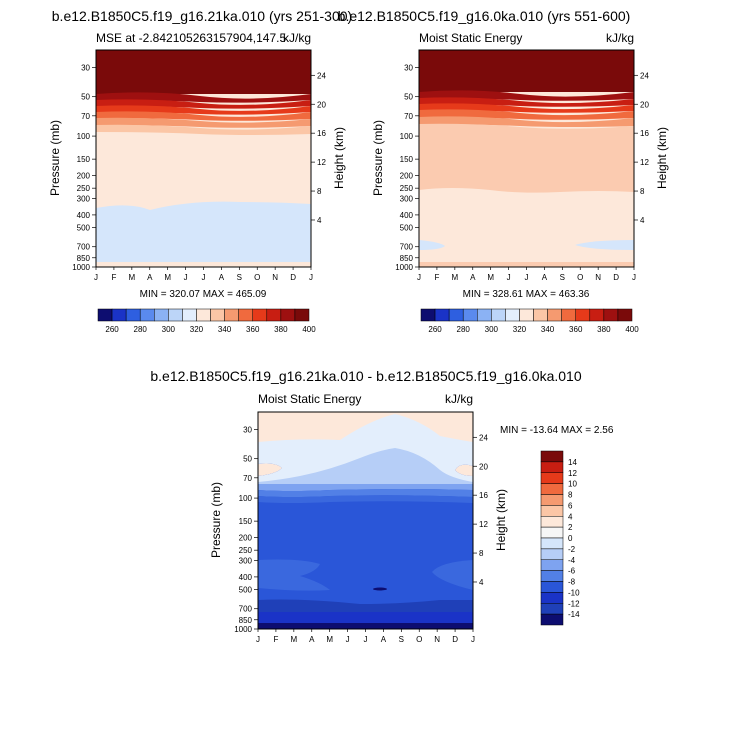  Describe the element at coordinates (85, 68) in the screenshot. I see `pressure-tick-label: 30` at that location.